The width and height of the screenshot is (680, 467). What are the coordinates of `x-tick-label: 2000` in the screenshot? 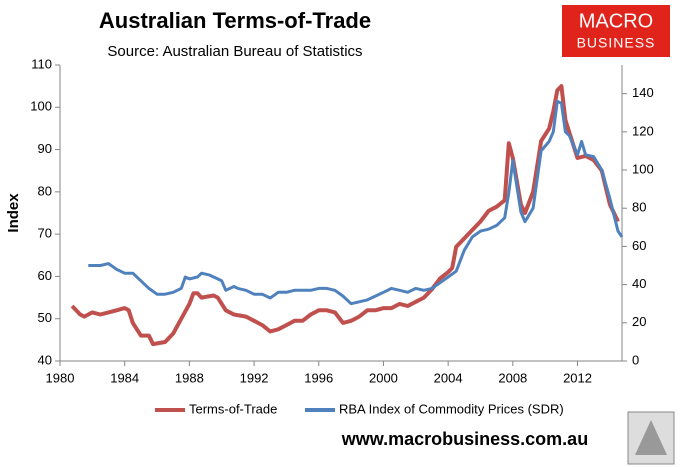 It's located at (383, 377).